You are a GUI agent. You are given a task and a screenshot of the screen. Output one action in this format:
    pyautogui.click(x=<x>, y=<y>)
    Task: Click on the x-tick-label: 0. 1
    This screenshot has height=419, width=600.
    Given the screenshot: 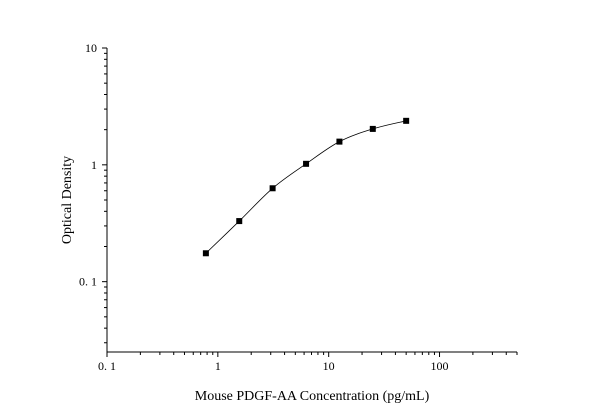 What is the action you would take?
    pyautogui.click(x=107, y=366)
    